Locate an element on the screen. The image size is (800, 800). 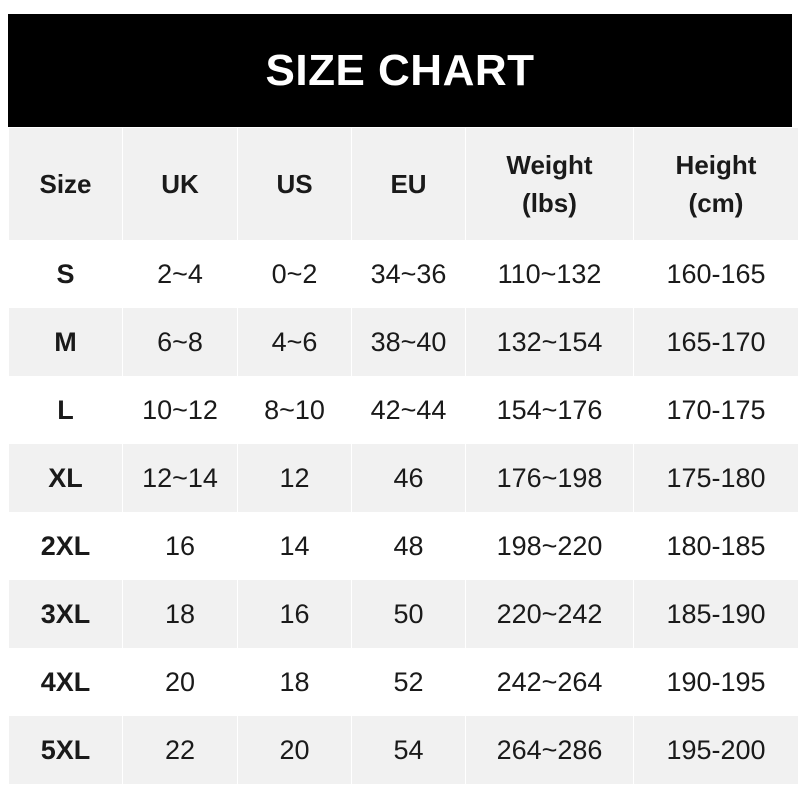
column-header-label: UK is located at coordinates (180, 184).